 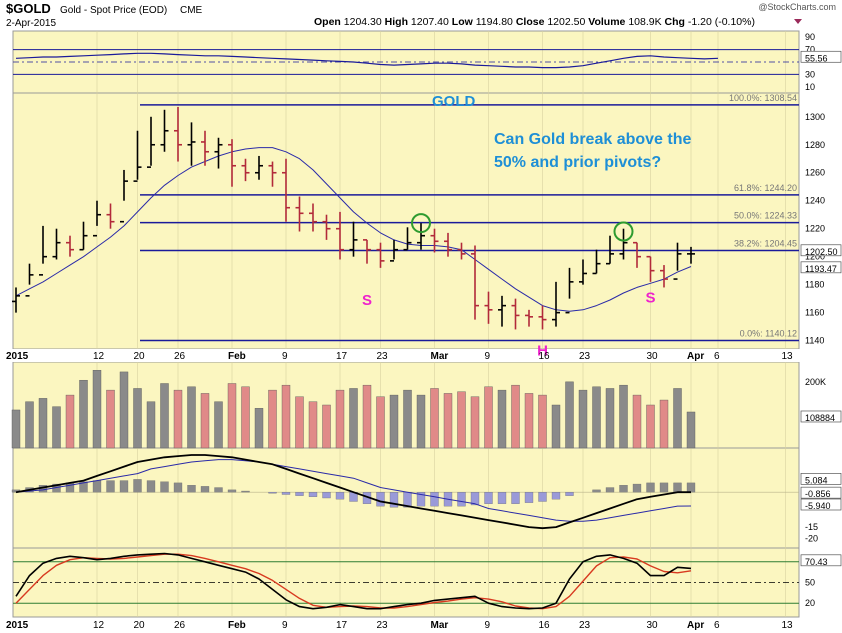 I want to click on price-tick-label: 1140, so click(x=814, y=341).